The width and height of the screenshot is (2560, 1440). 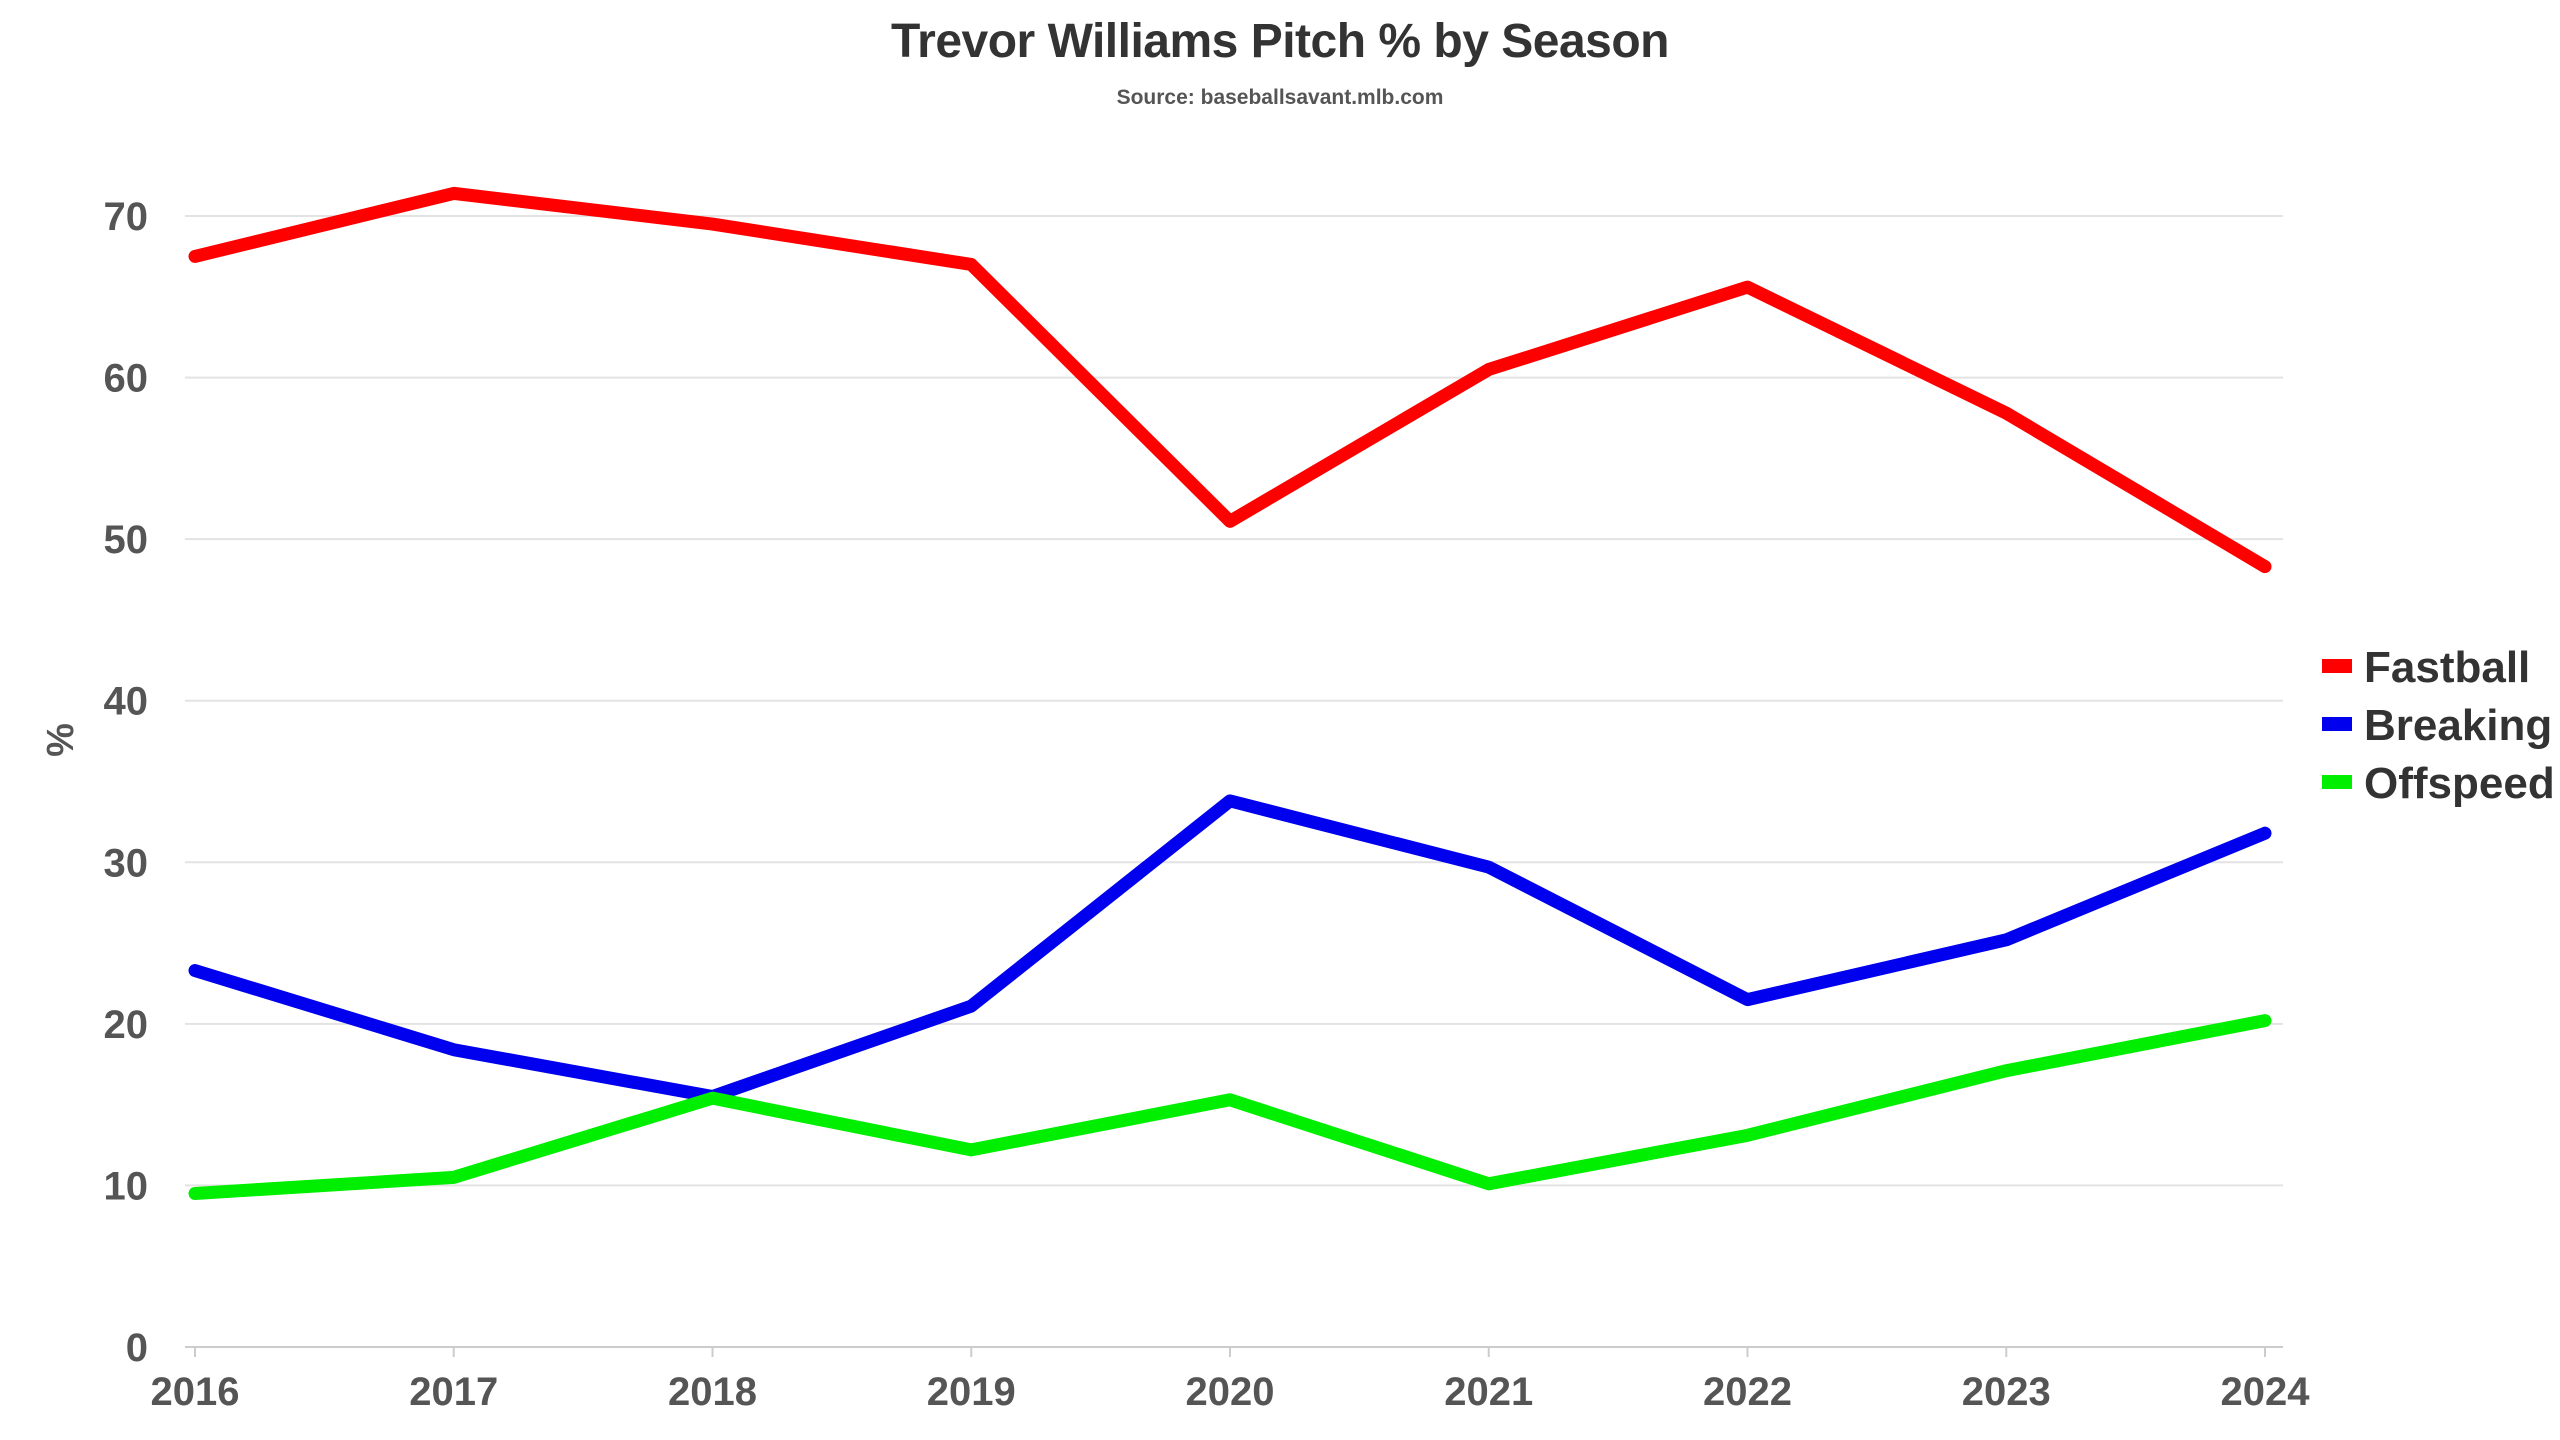 I want to click on x-tick-label: 2022, so click(x=1747, y=1392).